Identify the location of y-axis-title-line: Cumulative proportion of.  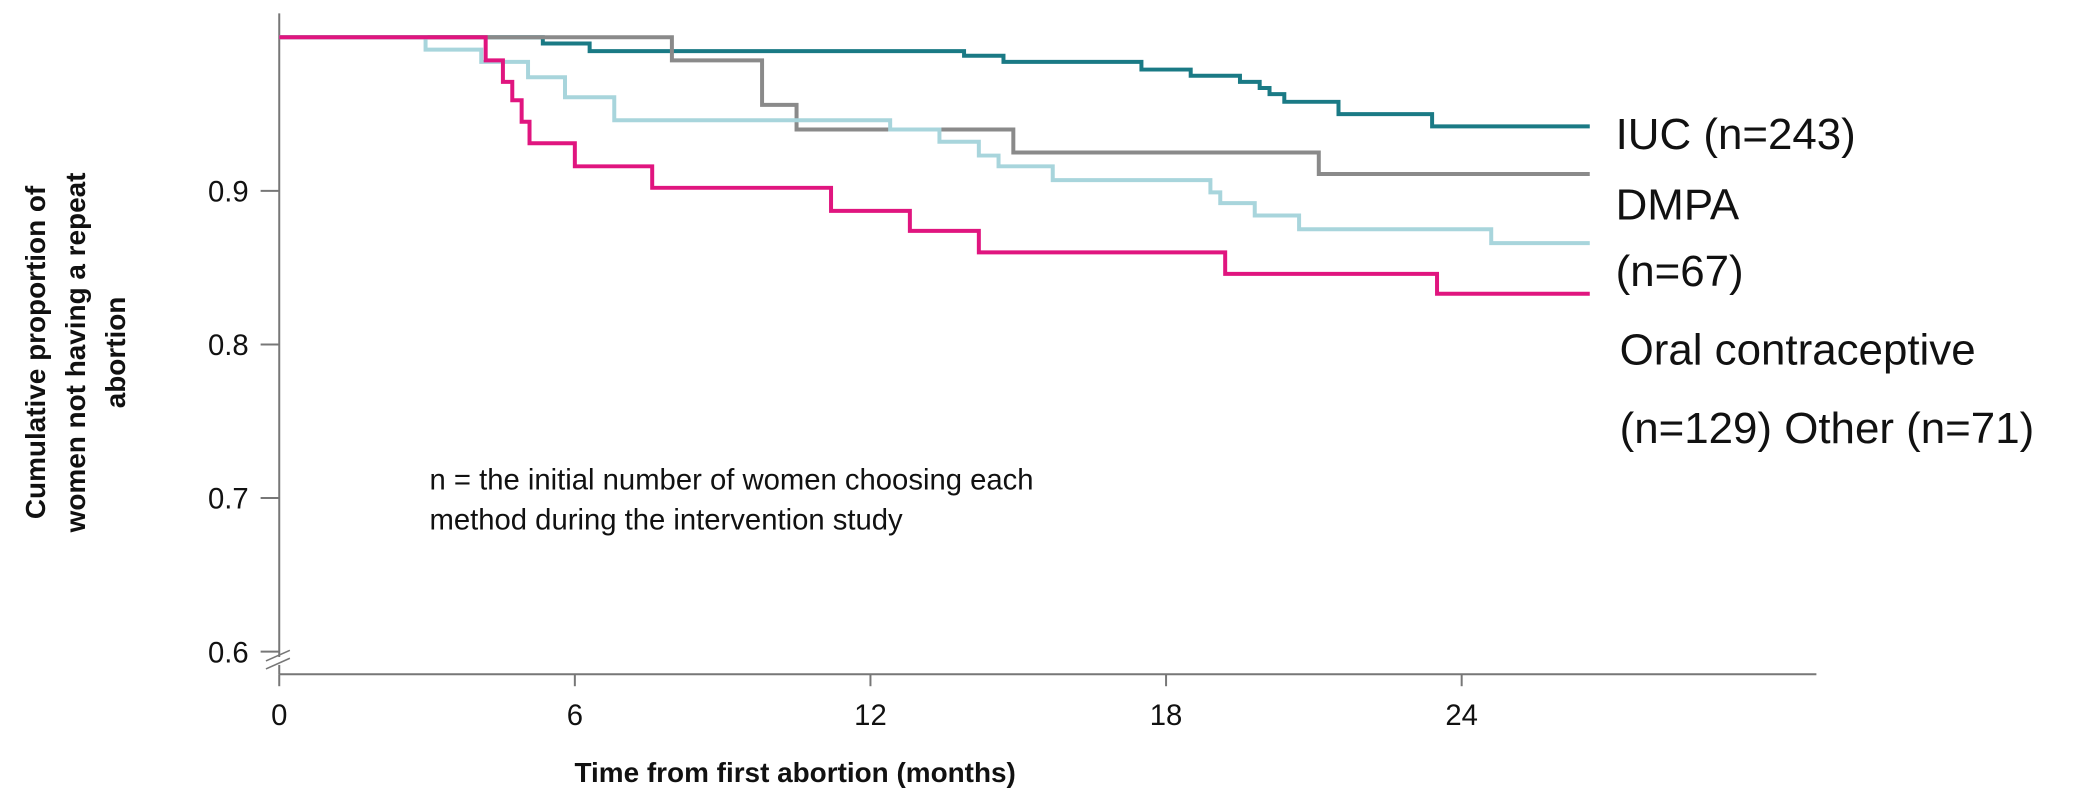
(35, 352).